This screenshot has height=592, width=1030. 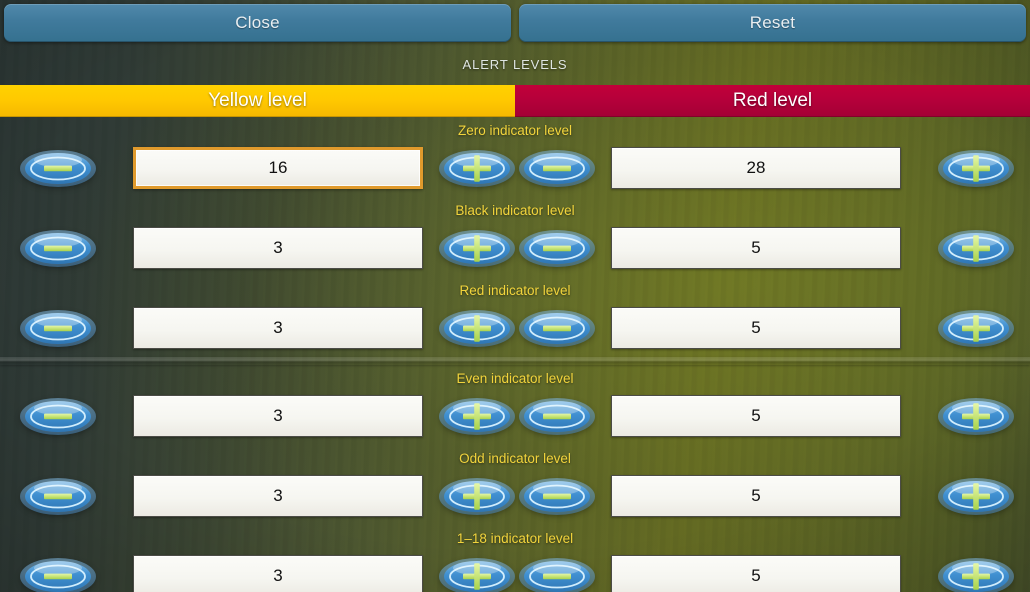 What do you see at coordinates (772, 23) in the screenshot?
I see `reset-button: Reset` at bounding box center [772, 23].